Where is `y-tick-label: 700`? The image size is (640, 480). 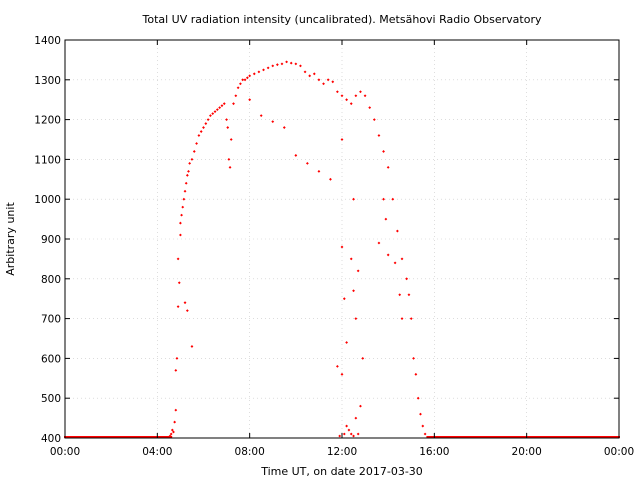
y-tick-label: 700 is located at coordinates (51, 320).